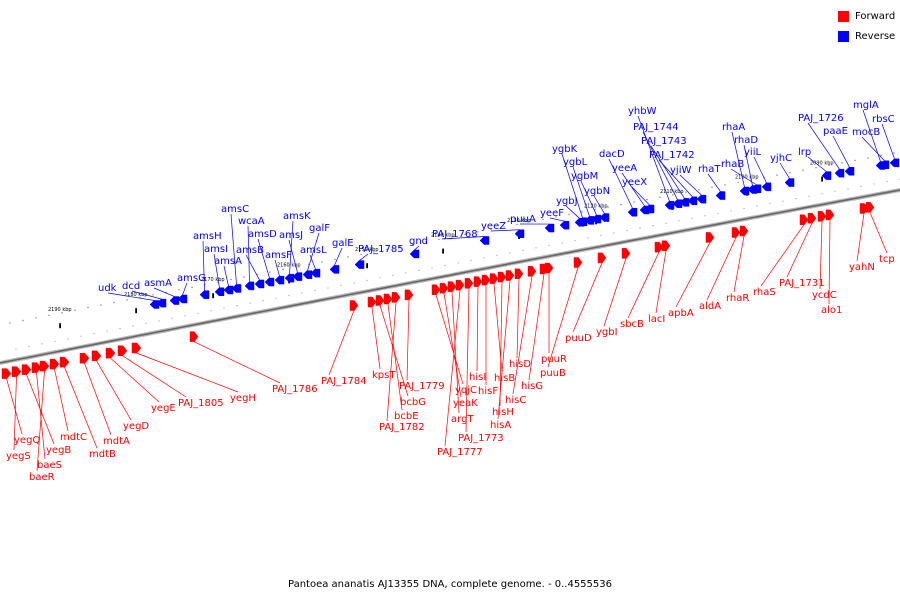  I want to click on gene-label-yeex: yeeX, so click(634, 182).